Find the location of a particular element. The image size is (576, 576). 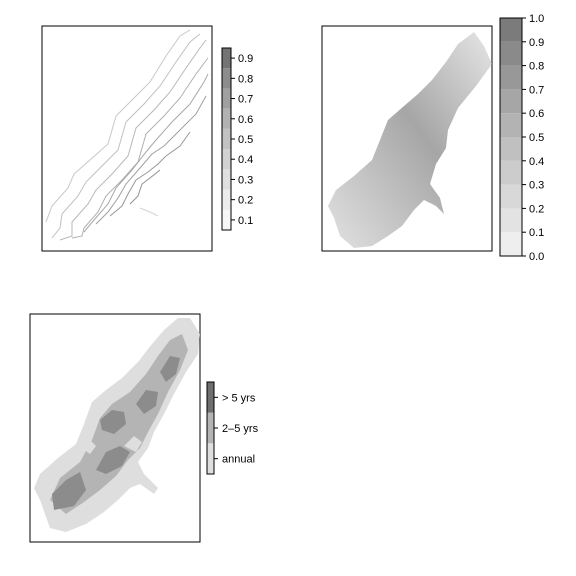

colorbar-field: 0.0 0.1 0.2 0.3 0.4 0.5 0.6 0.7 0.8 0.9 1.0 is located at coordinates (521, 138).